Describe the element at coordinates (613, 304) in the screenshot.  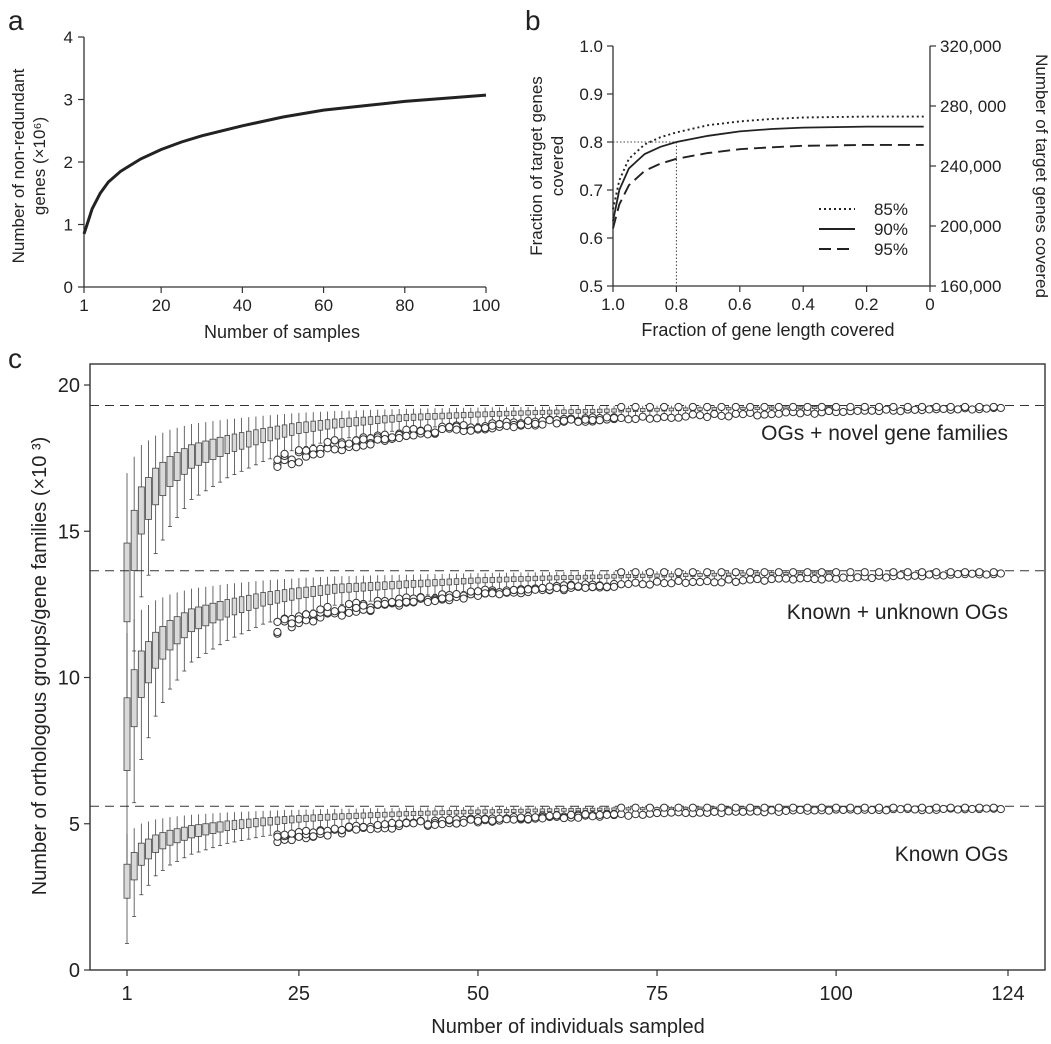
I see `chart-b-xtick-label: 1.0` at that location.